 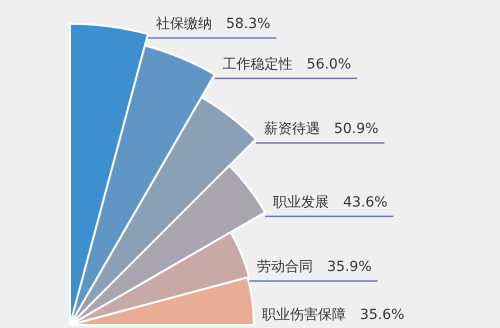 What do you see at coordinates (329, 64) in the screenshot?
I see `data-label: 56.0%` at bounding box center [329, 64].